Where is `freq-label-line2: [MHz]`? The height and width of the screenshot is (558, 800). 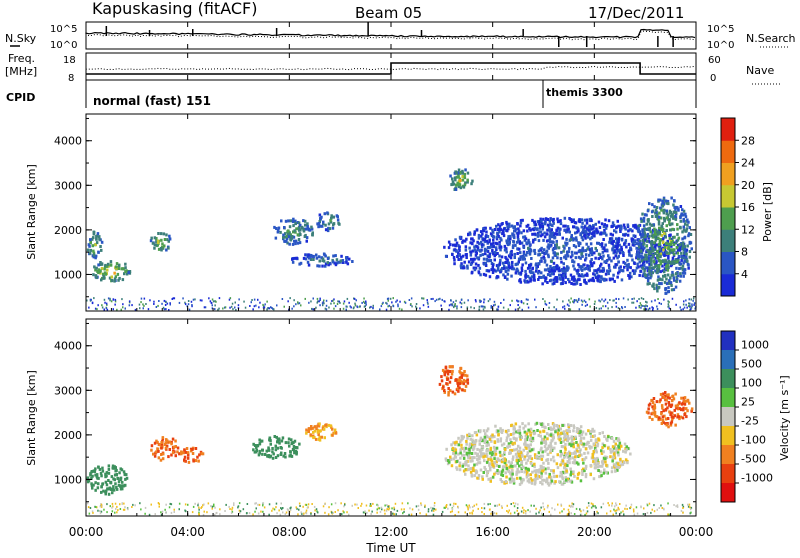 freq-label-line2: [MHz] is located at coordinates (21, 71).